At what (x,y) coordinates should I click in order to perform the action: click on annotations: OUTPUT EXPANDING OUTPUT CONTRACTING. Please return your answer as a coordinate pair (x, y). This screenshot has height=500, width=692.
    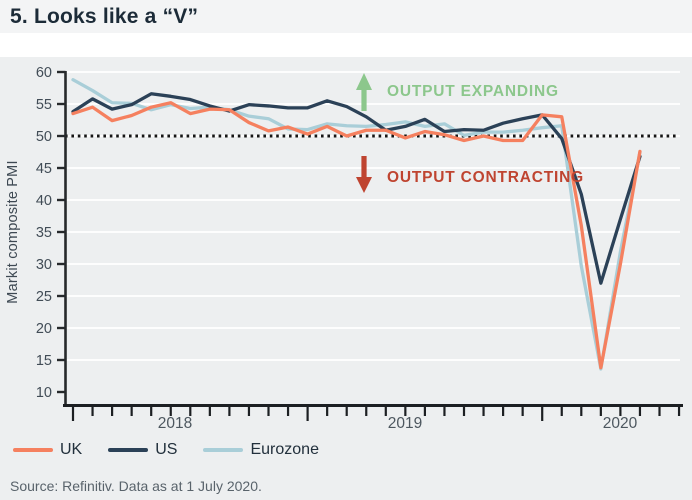
    Looking at the image, I should click on (470, 133).